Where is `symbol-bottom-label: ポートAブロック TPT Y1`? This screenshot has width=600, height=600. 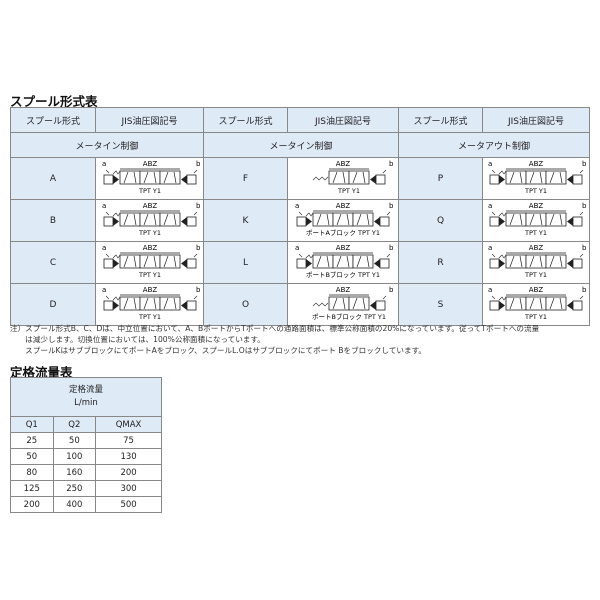
symbol-bottom-label: ポートAブロック TPT Y1 is located at coordinates (343, 232).